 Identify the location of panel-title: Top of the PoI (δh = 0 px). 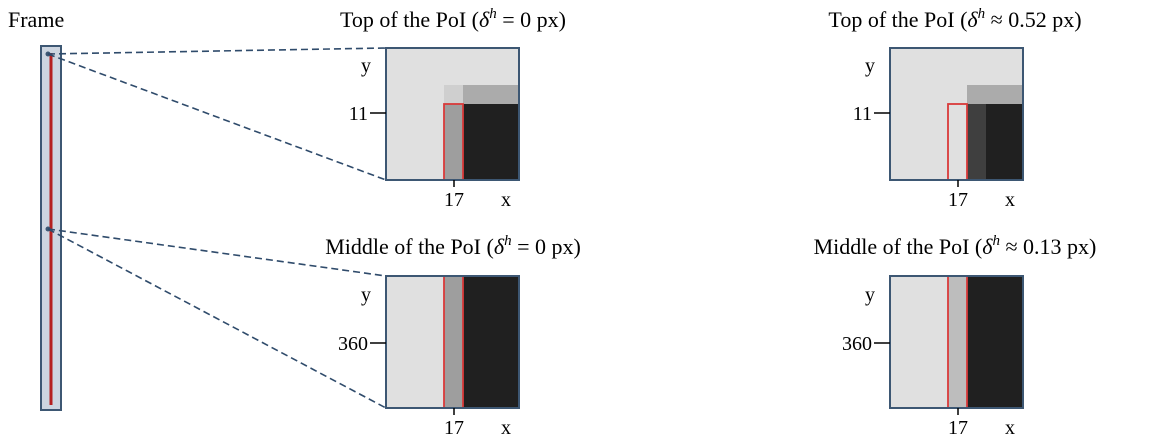
(453, 19).